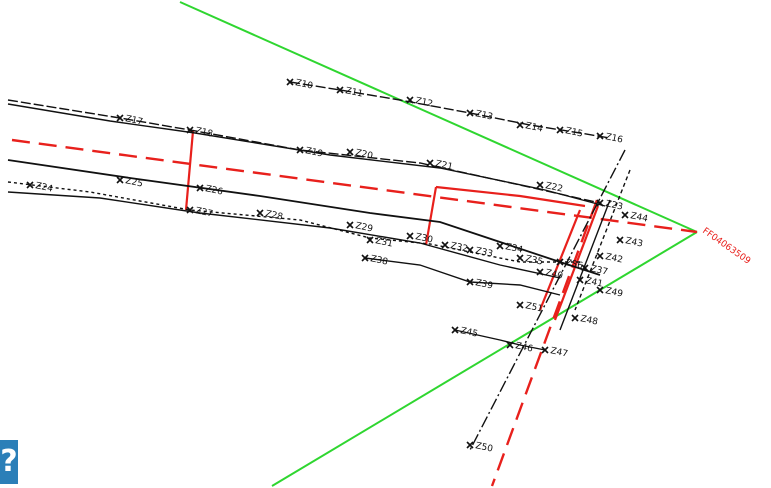 The image size is (771, 488). Describe the element at coordinates (350, 93) in the screenshot. I see `survey-point: Z11` at that location.